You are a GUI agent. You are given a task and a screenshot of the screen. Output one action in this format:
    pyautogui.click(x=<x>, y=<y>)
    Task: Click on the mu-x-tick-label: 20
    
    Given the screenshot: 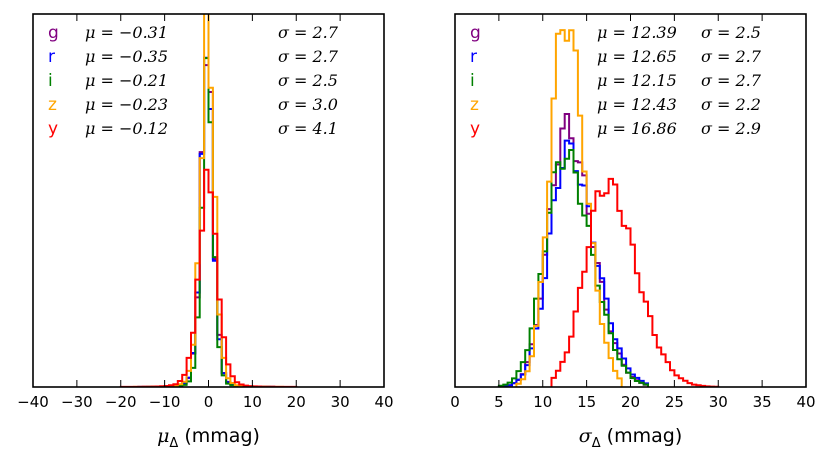 What is the action you would take?
    pyautogui.click(x=296, y=402)
    